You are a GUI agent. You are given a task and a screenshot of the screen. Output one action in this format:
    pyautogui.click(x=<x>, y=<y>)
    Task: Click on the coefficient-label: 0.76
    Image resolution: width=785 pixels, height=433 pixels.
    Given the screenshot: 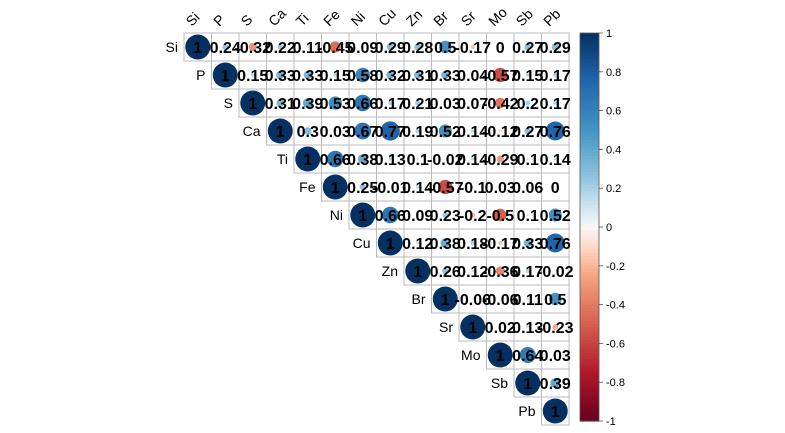 What is the action you would take?
    pyautogui.click(x=555, y=132)
    